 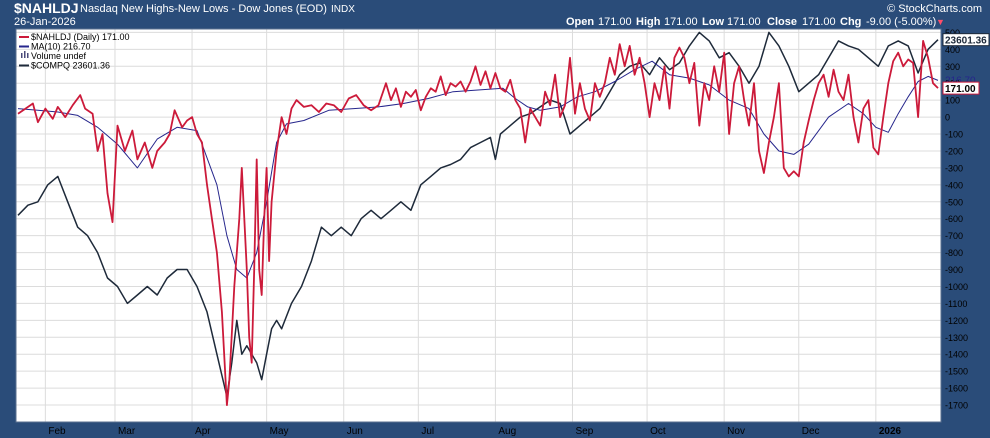 I want to click on y-tick-label: -1200, so click(x=956, y=321).